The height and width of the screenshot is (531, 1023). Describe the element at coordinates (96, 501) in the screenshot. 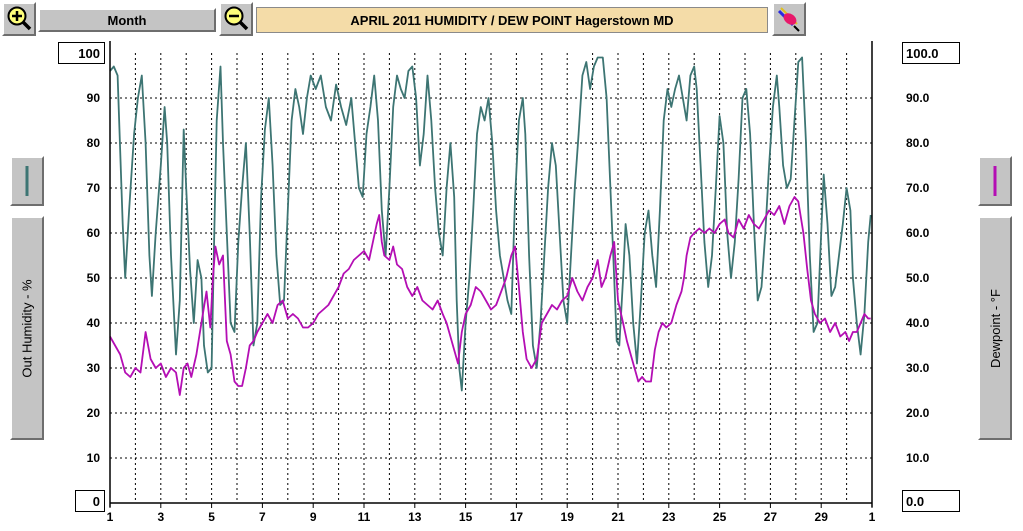

I see `left-axis-min-label: 0` at that location.